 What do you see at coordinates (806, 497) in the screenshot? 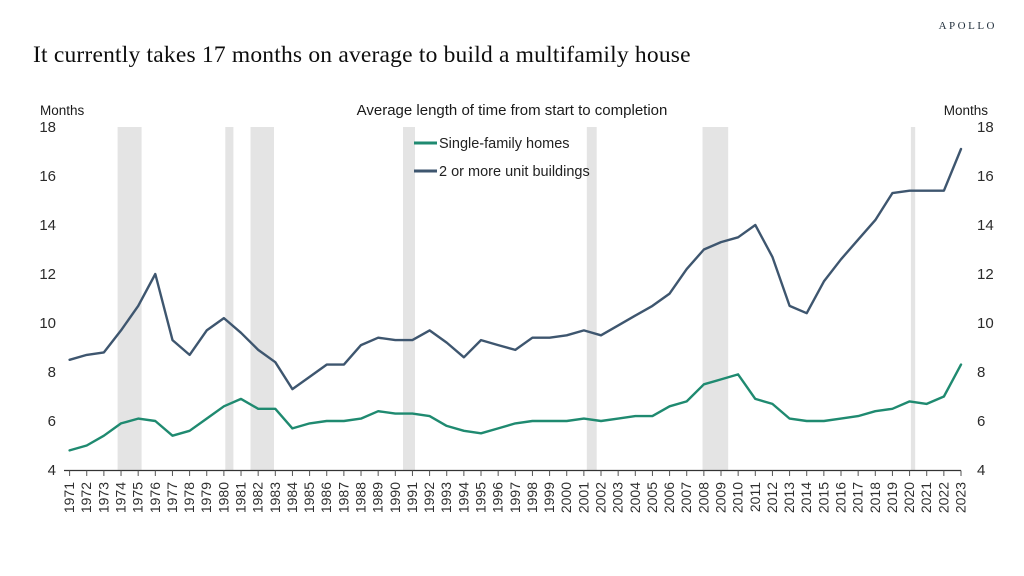
I see `x-tick-label: 2014` at bounding box center [806, 497].